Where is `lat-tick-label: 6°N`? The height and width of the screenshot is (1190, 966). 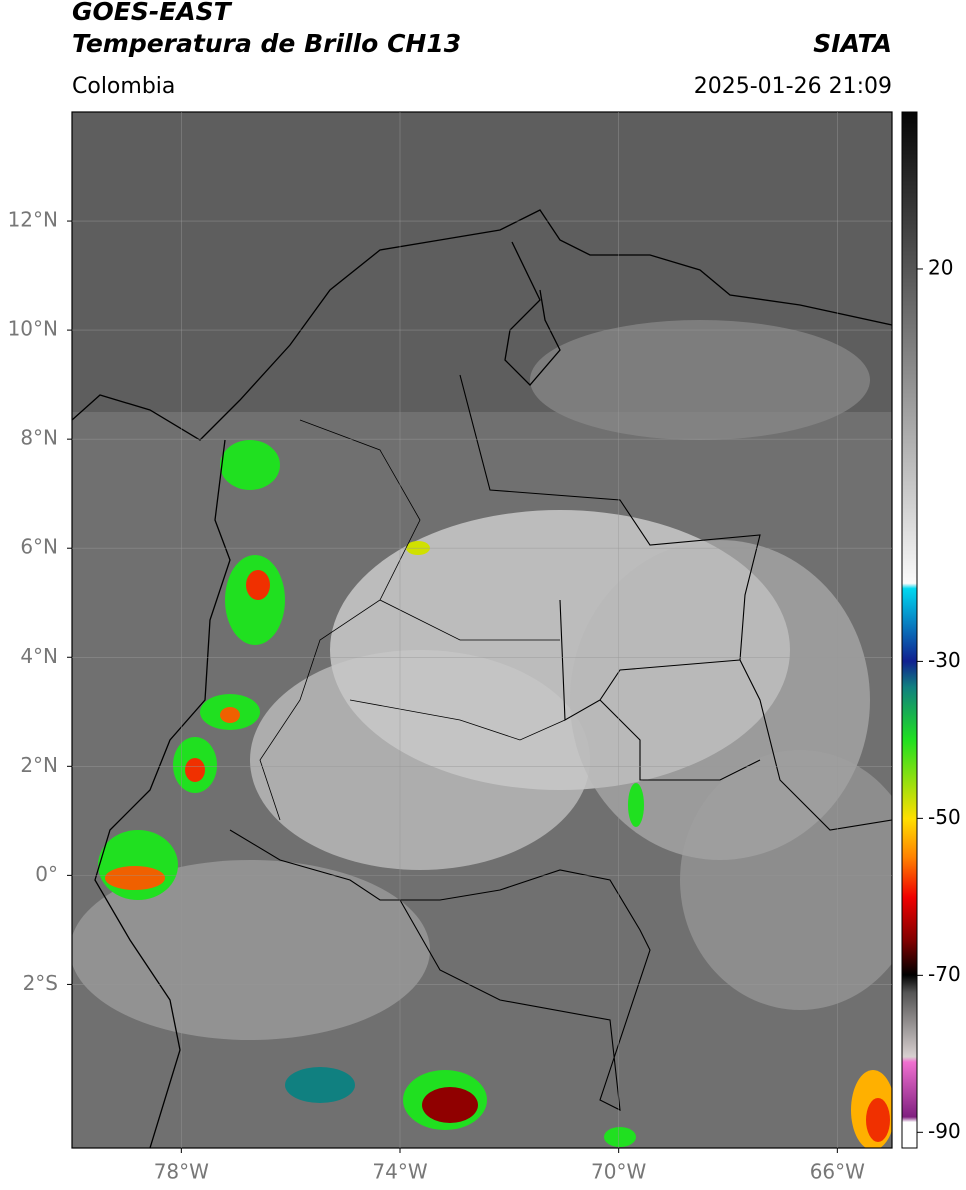 lat-tick-label: 6°N is located at coordinates (39, 547).